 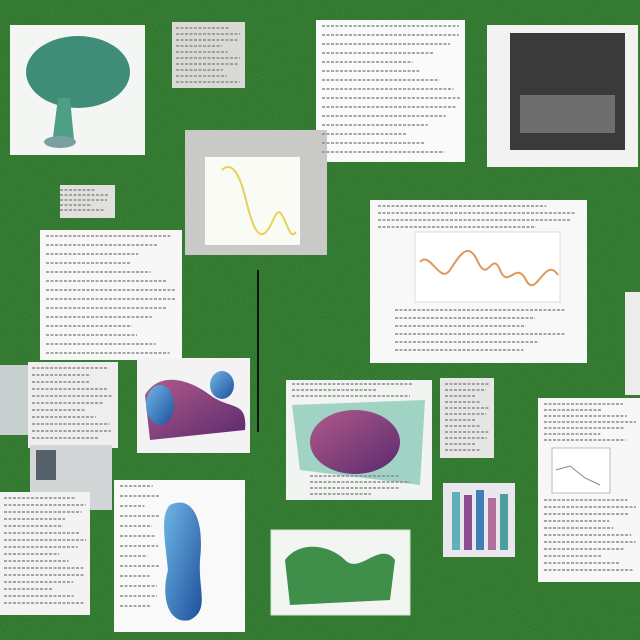 I want to click on card, so click(x=77, y=90).